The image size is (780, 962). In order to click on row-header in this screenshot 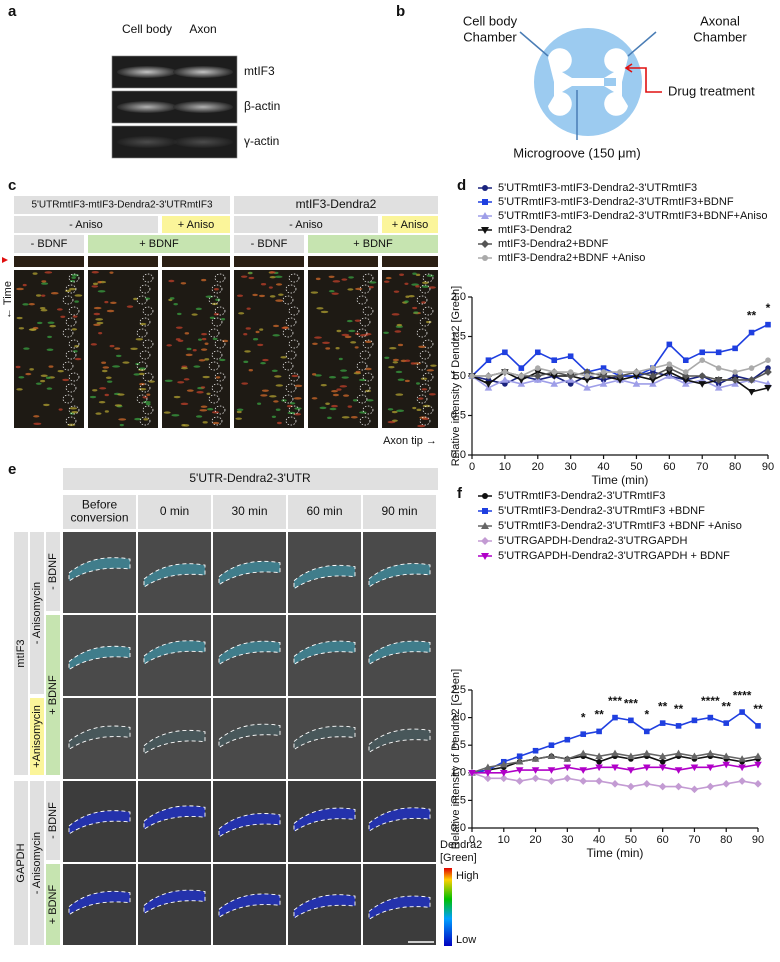, I will do `click(53, 571)`.